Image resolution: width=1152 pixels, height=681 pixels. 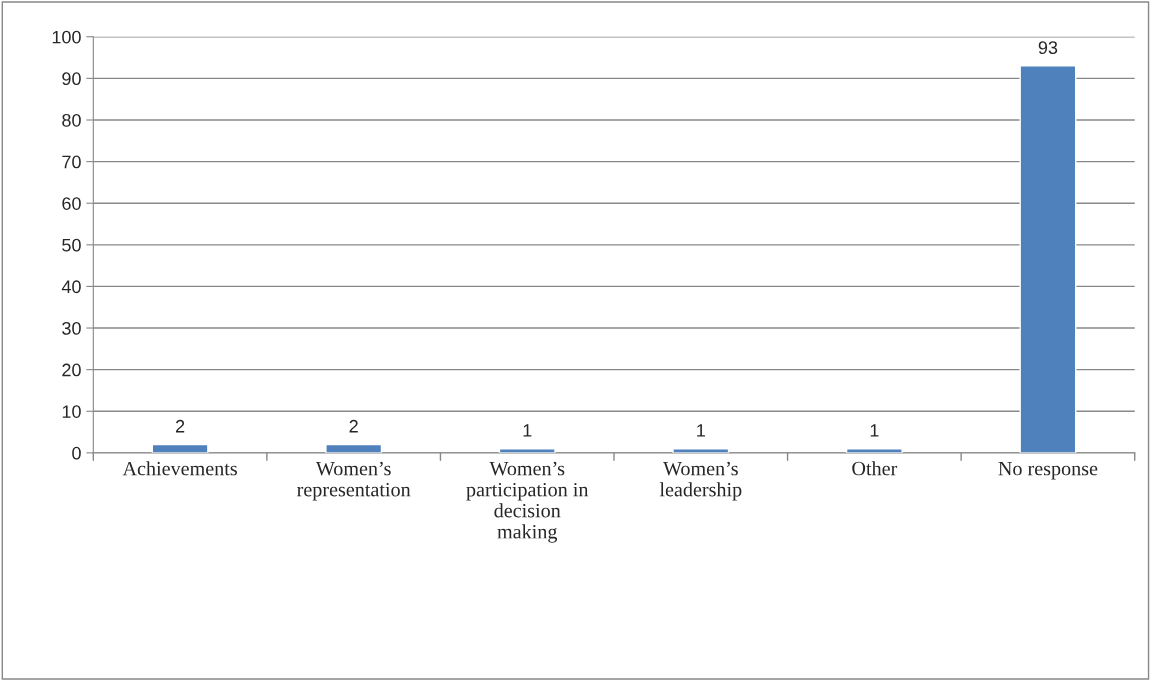 I want to click on y-tick-label: 70, so click(x=71, y=162).